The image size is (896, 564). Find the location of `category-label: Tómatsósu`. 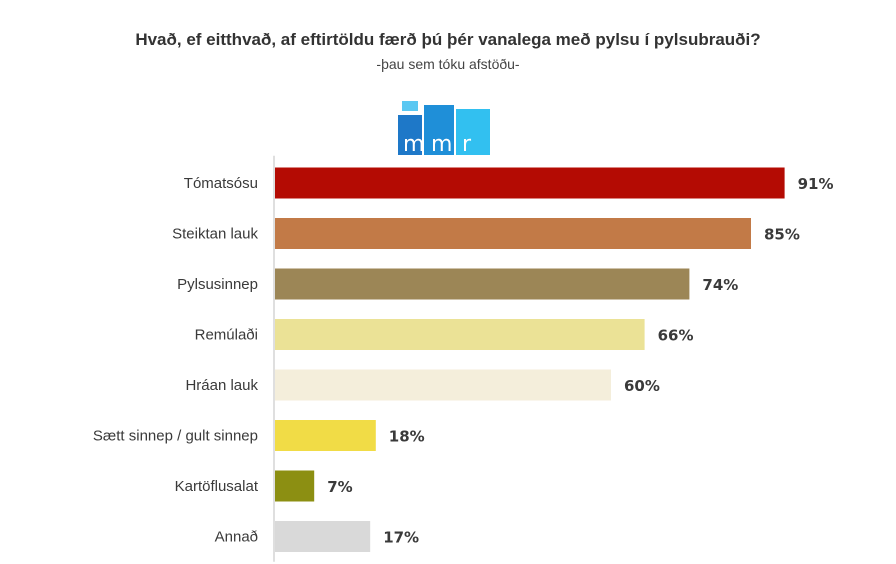

category-label: Tómatsósu is located at coordinates (221, 183).